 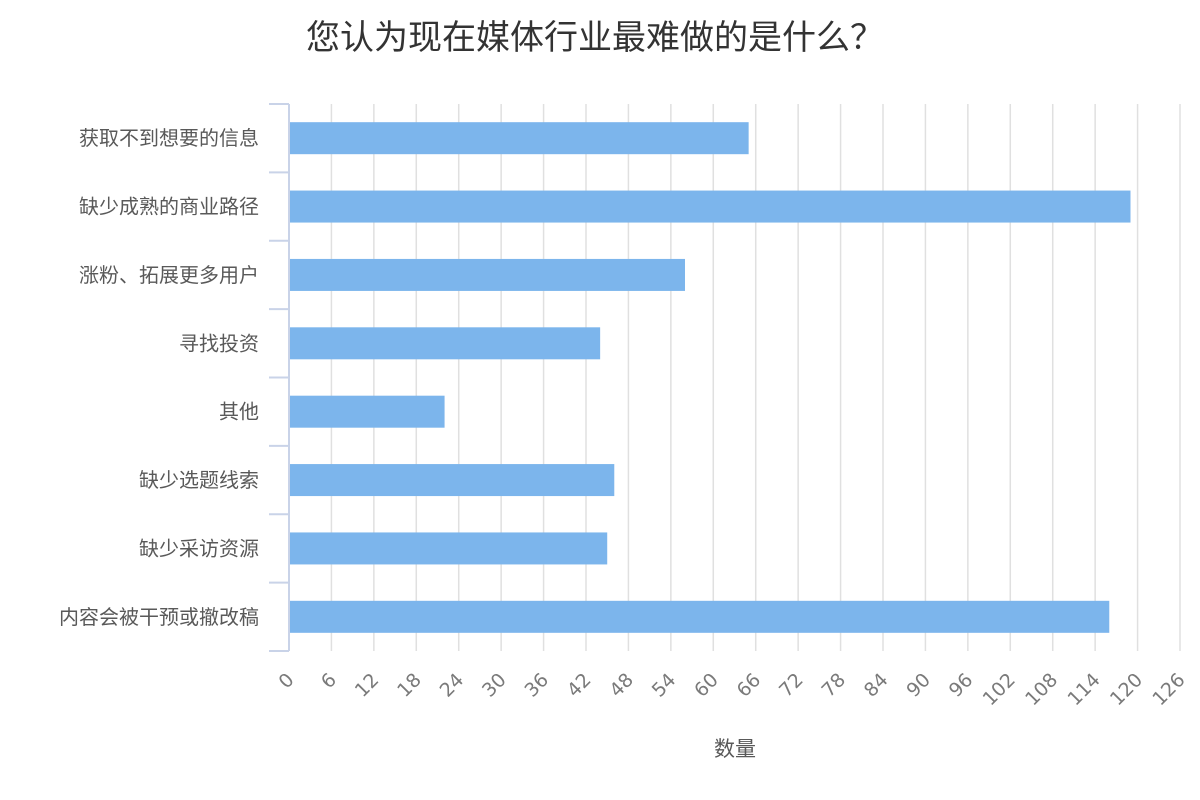 What do you see at coordinates (999, 689) in the screenshot?
I see `x-tick-label: 102` at bounding box center [999, 689].